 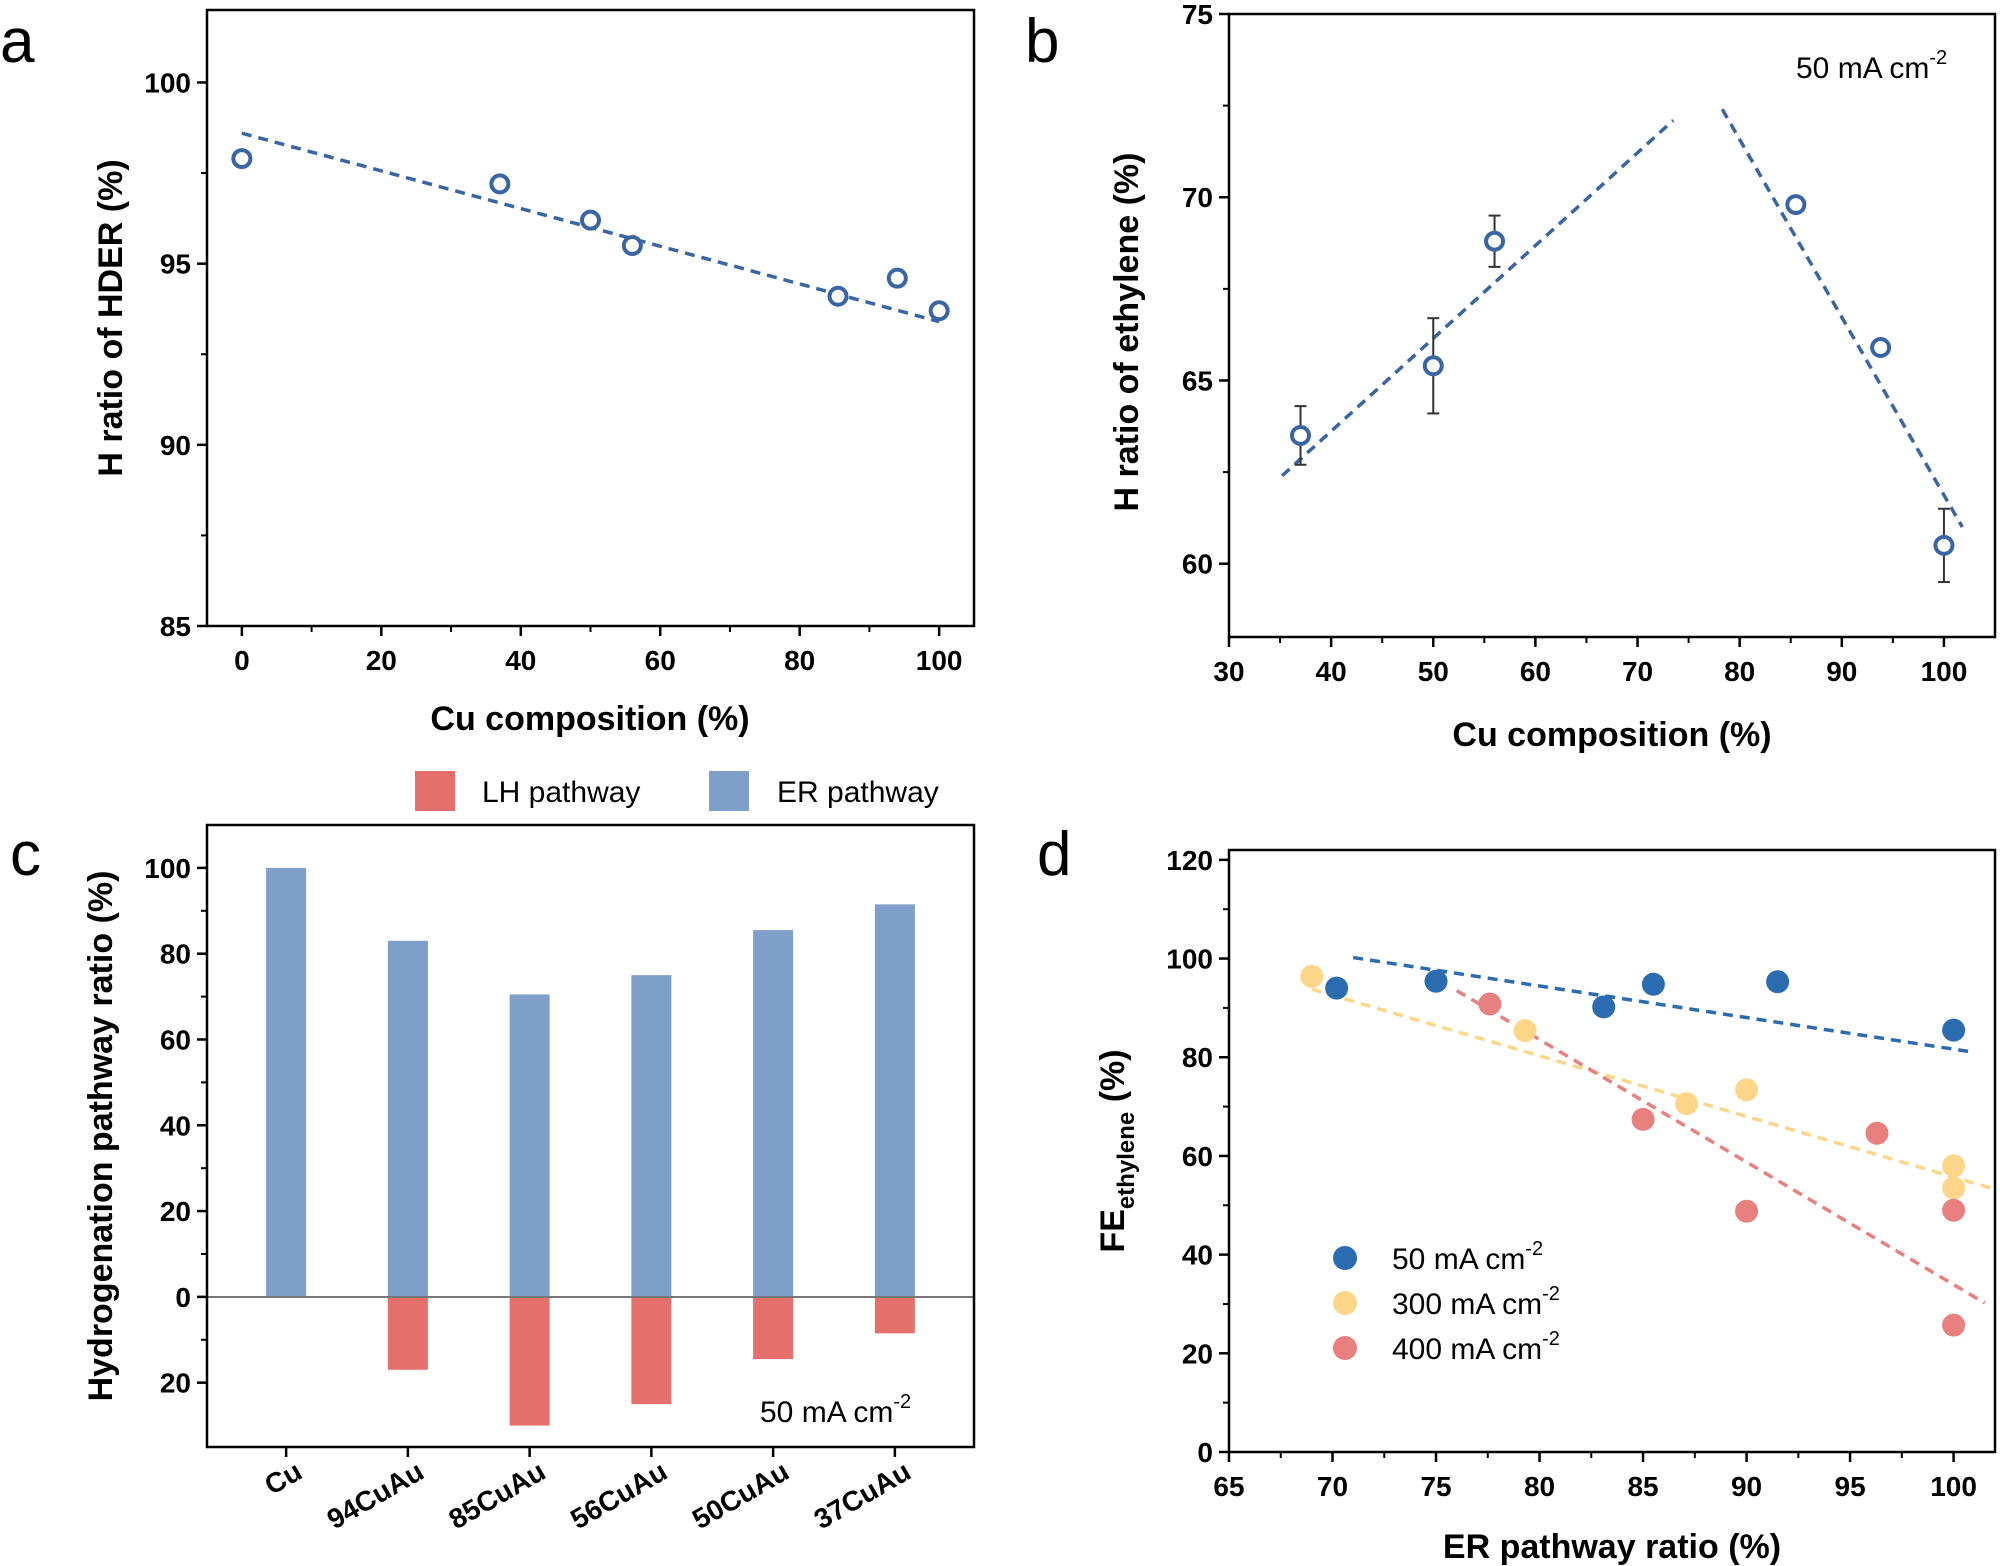 What do you see at coordinates (1612, 1547) in the screenshot?
I see `x-axis-label-d: ER pathway ratio (%)` at bounding box center [1612, 1547].